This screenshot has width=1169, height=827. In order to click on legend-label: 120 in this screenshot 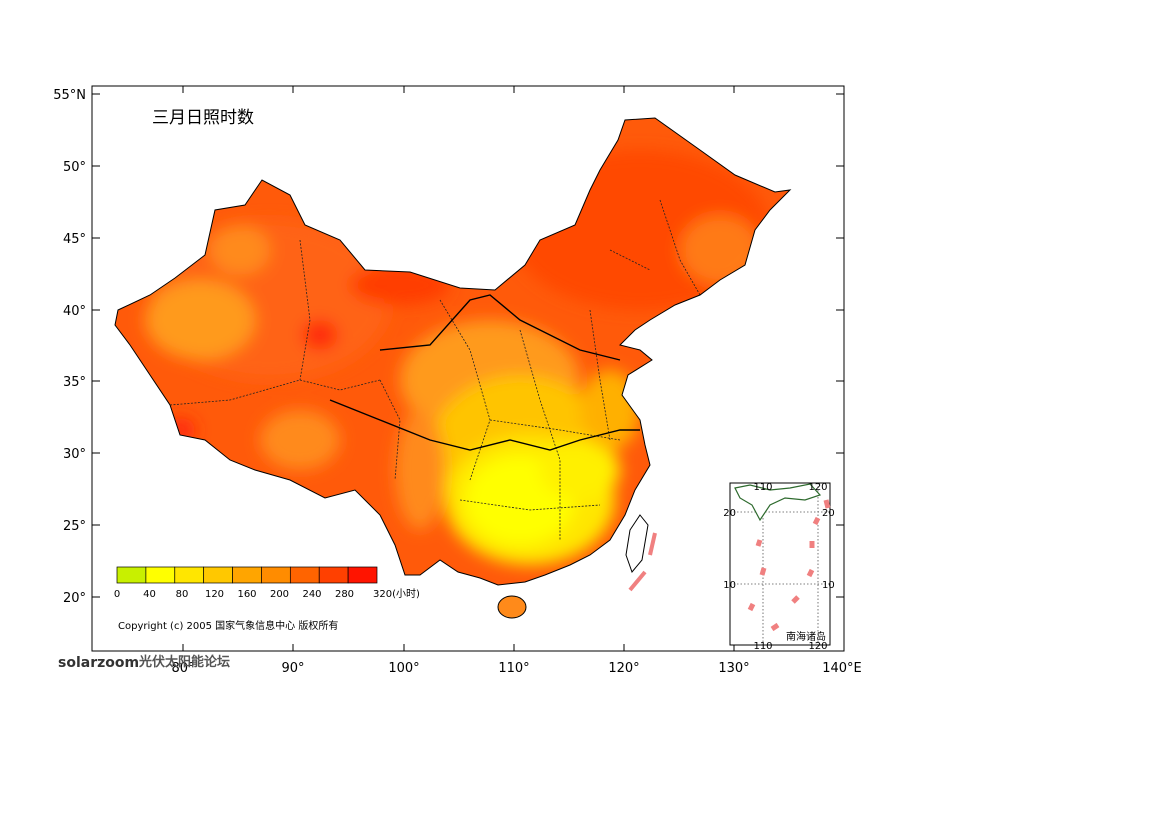, I will do `click(214, 594)`.